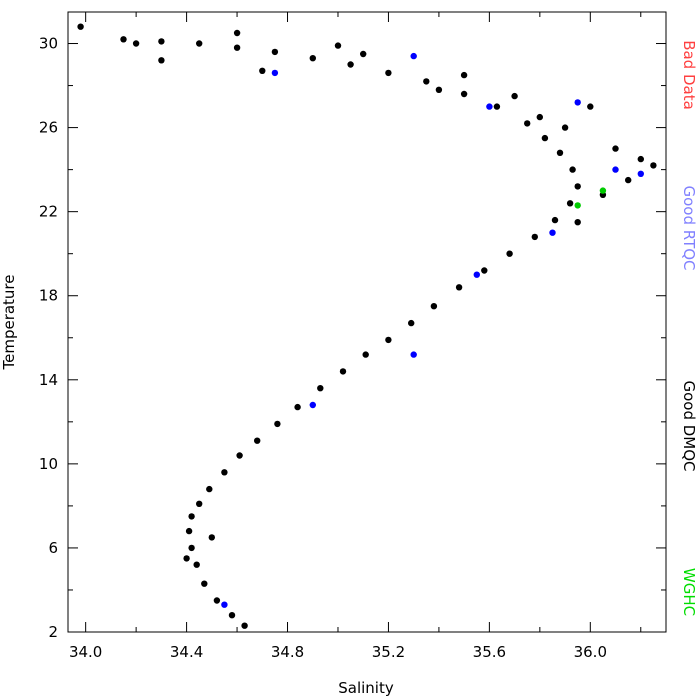 This screenshot has height=700, width=700. I want to click on x-axis-title: Salinity, so click(366, 688).